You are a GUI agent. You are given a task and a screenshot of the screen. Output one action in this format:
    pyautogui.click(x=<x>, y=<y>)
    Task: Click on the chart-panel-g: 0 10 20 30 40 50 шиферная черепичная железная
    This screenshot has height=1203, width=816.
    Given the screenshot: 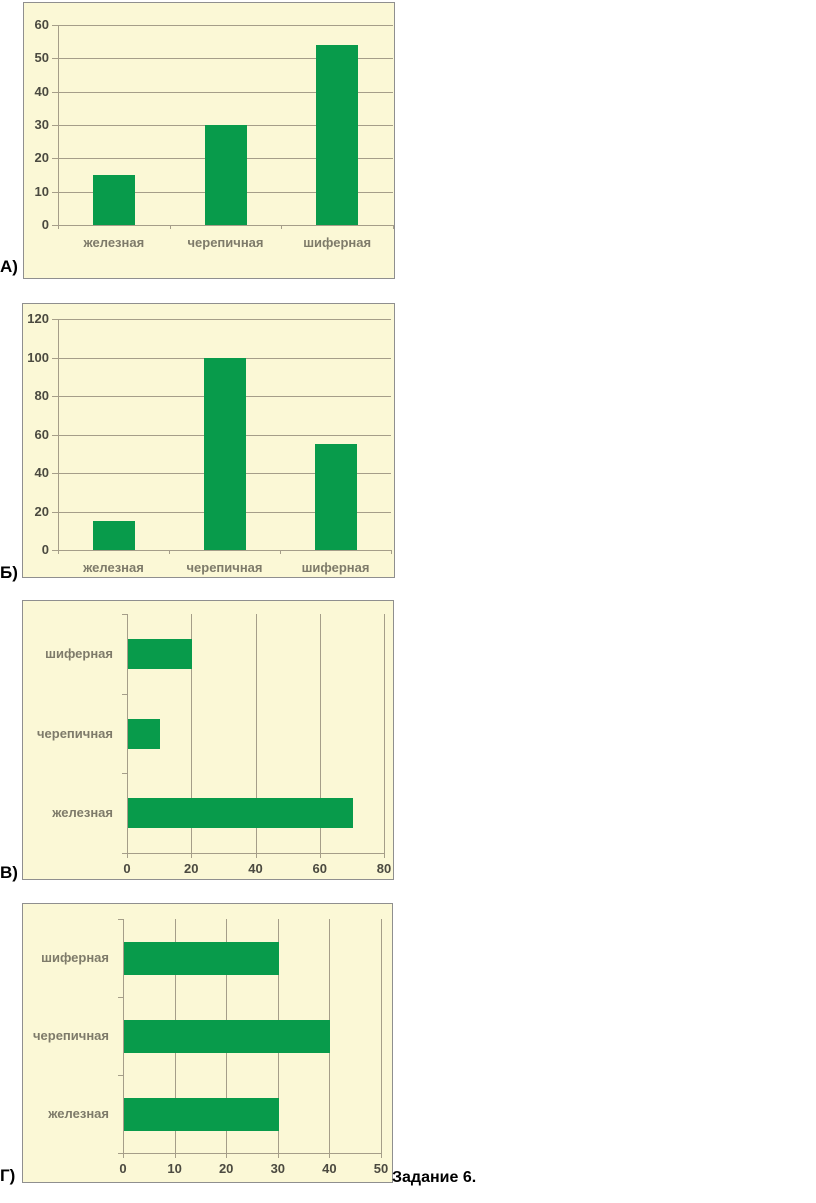 What is the action you would take?
    pyautogui.click(x=207, y=1043)
    